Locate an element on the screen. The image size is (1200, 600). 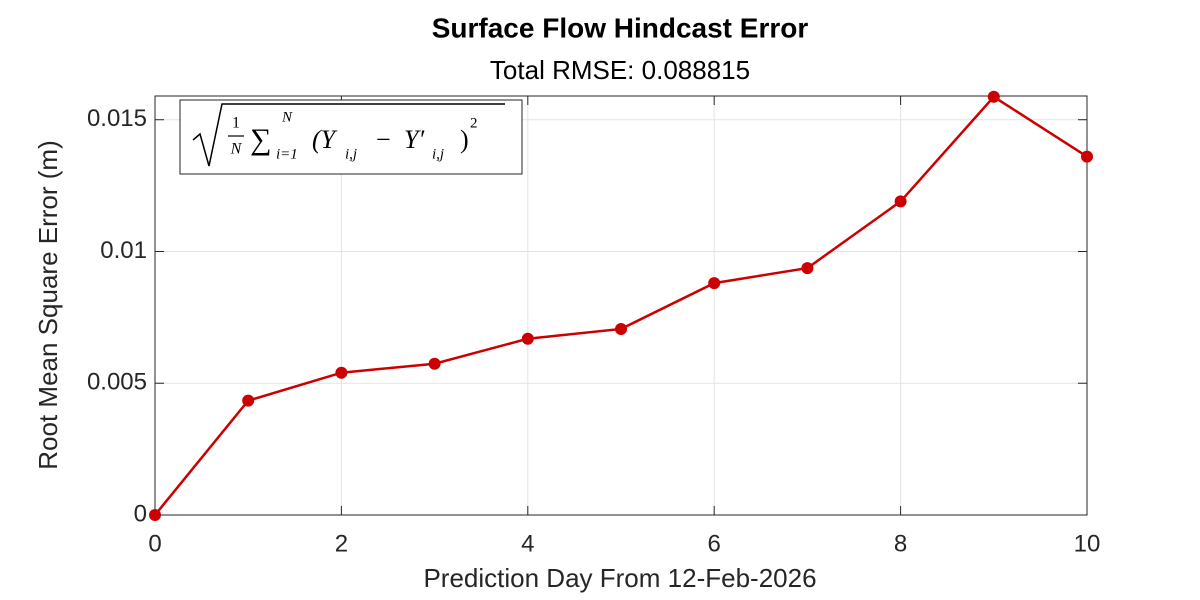
sum-lower: i=1 is located at coordinates (287, 154).